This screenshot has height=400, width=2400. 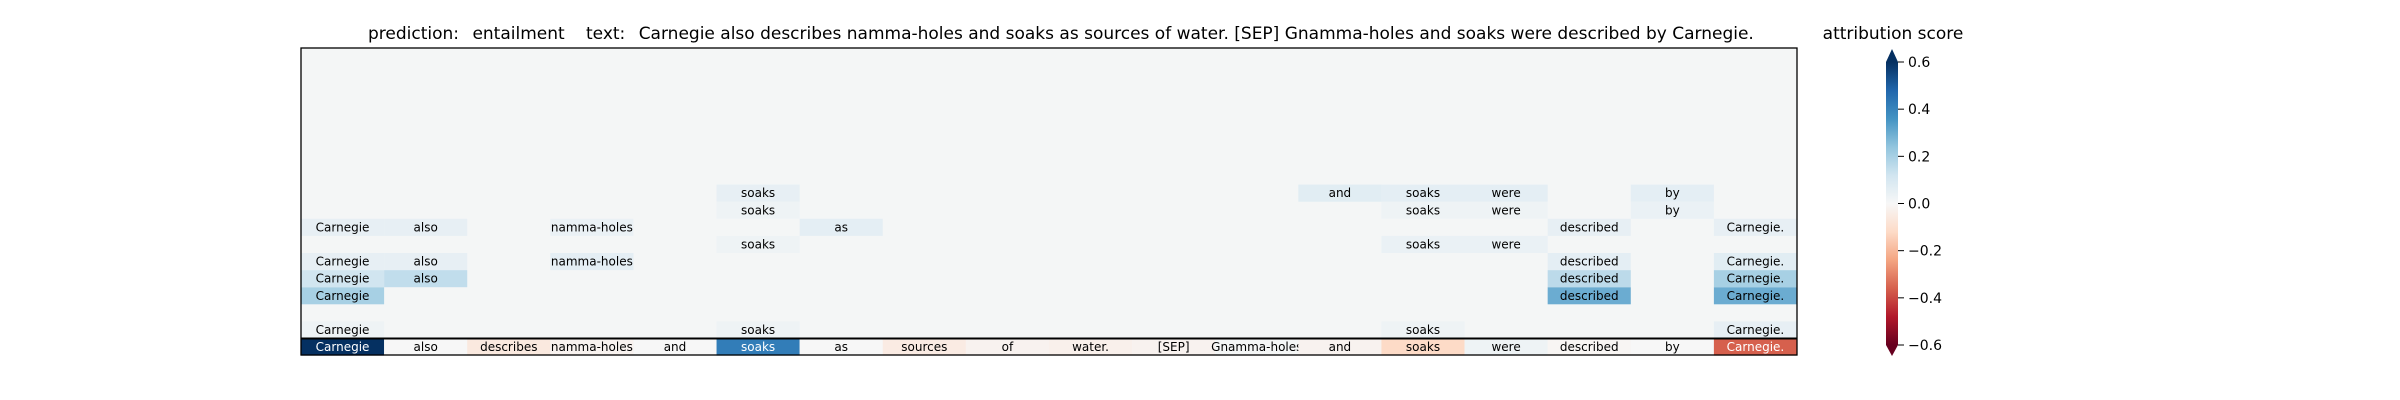 I want to click on stack-row-9-label: soaks, so click(x=758, y=193).